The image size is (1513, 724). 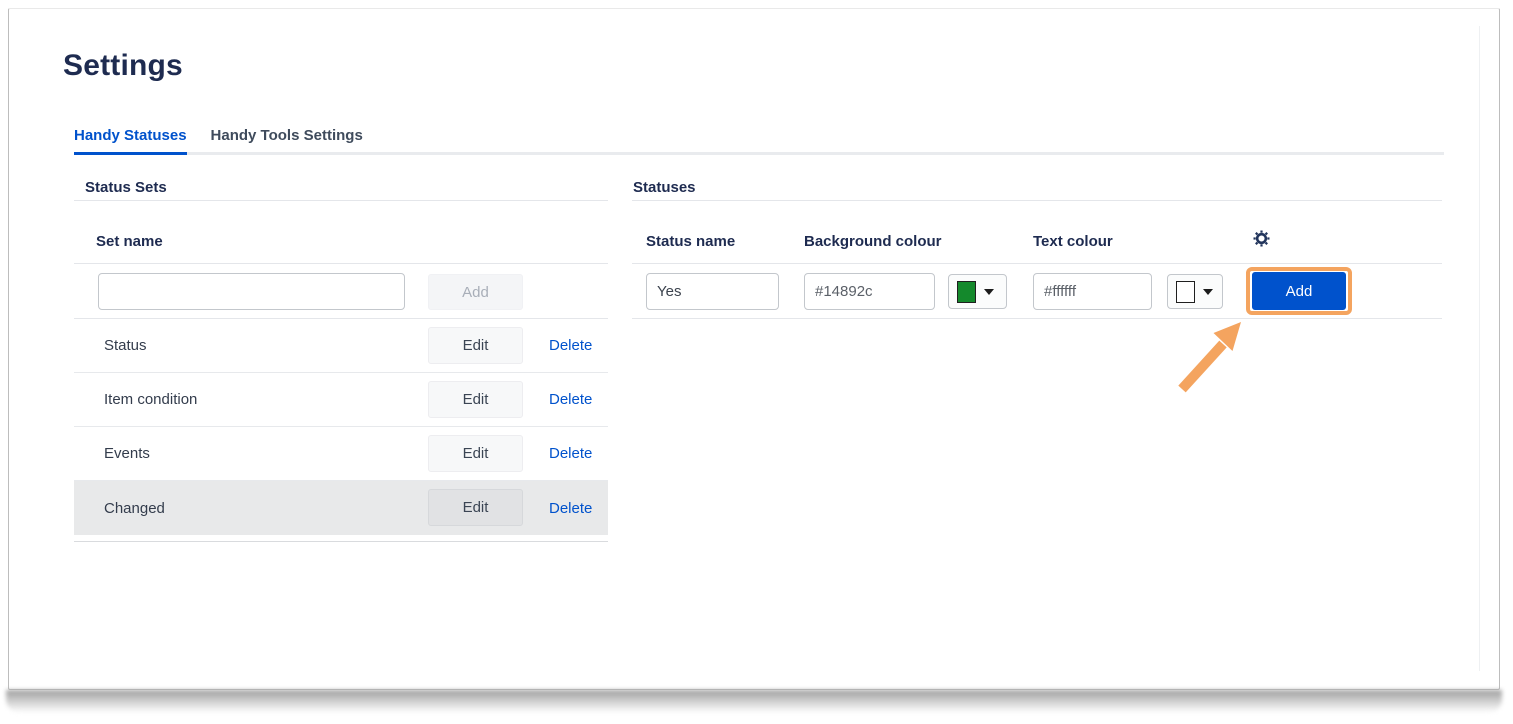 What do you see at coordinates (341, 346) in the screenshot?
I see `status-set-row: Status Edit Delete` at bounding box center [341, 346].